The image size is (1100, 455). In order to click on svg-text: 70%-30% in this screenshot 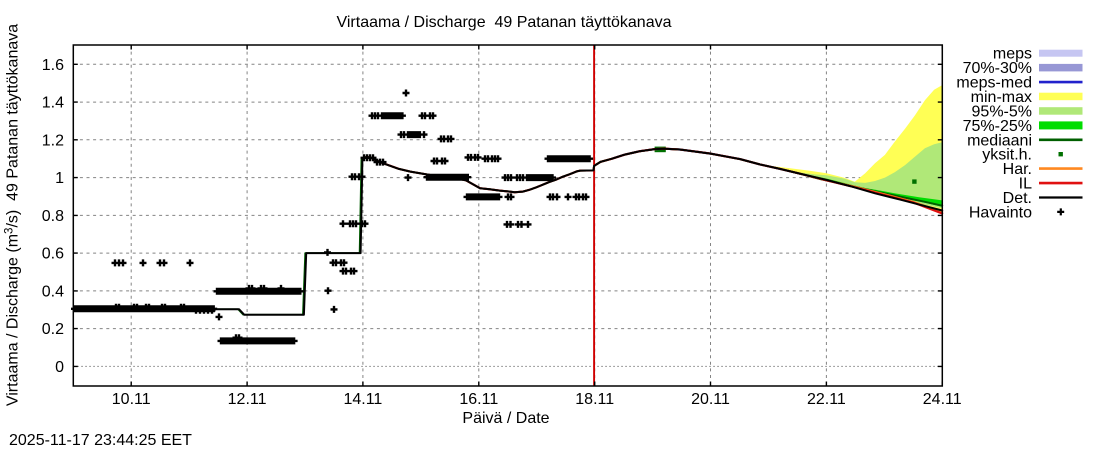, I will do `click(997, 68)`.